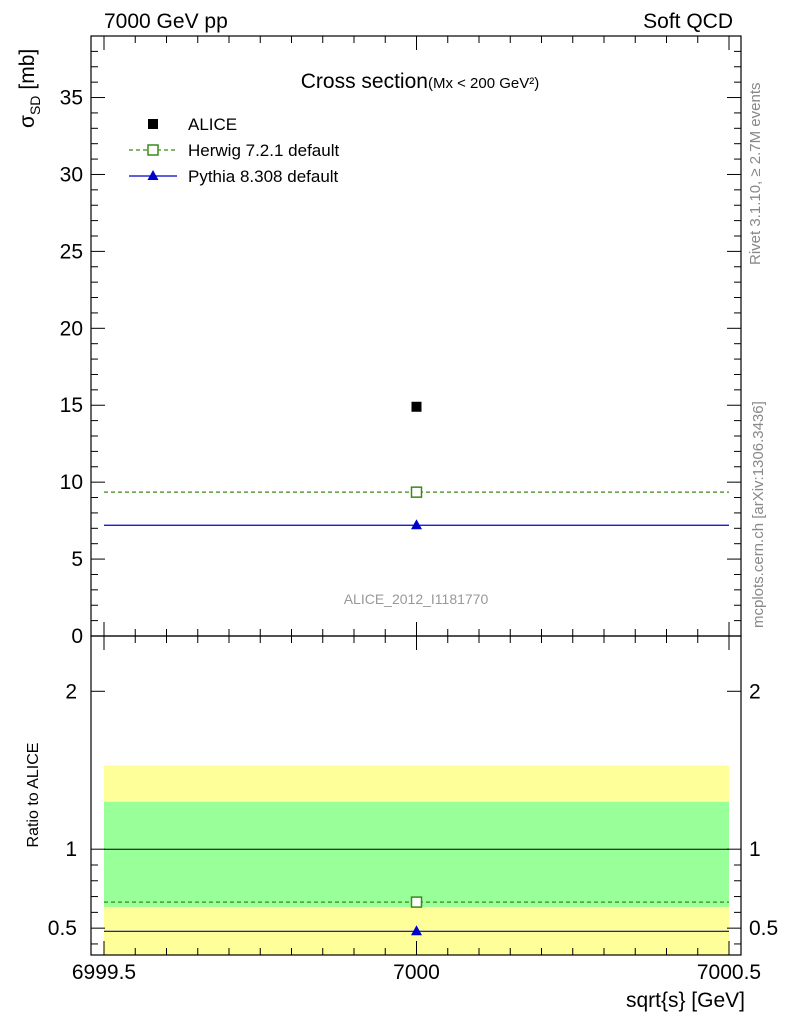 This screenshot has height=1024, width=786. I want to click on x-tick-label: 7000, so click(416, 972).